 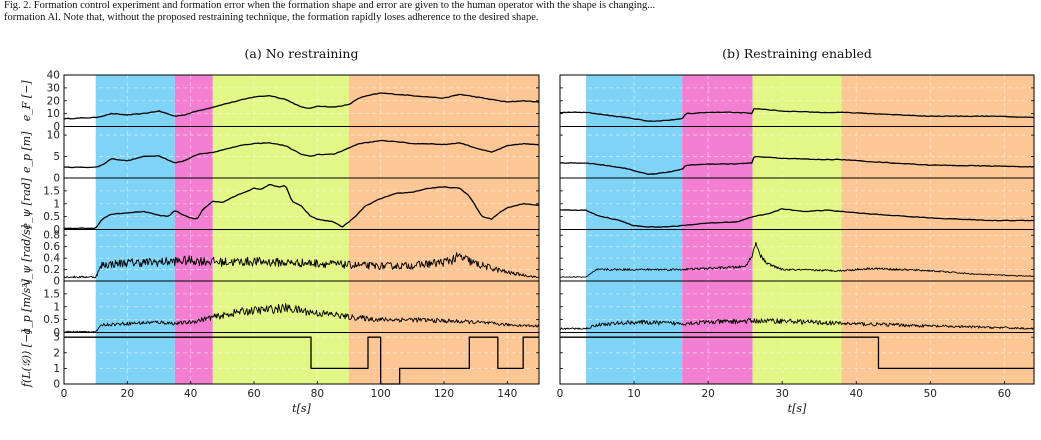 I want to click on y-axis-label: a_p [m/s²], so click(x=26, y=306).